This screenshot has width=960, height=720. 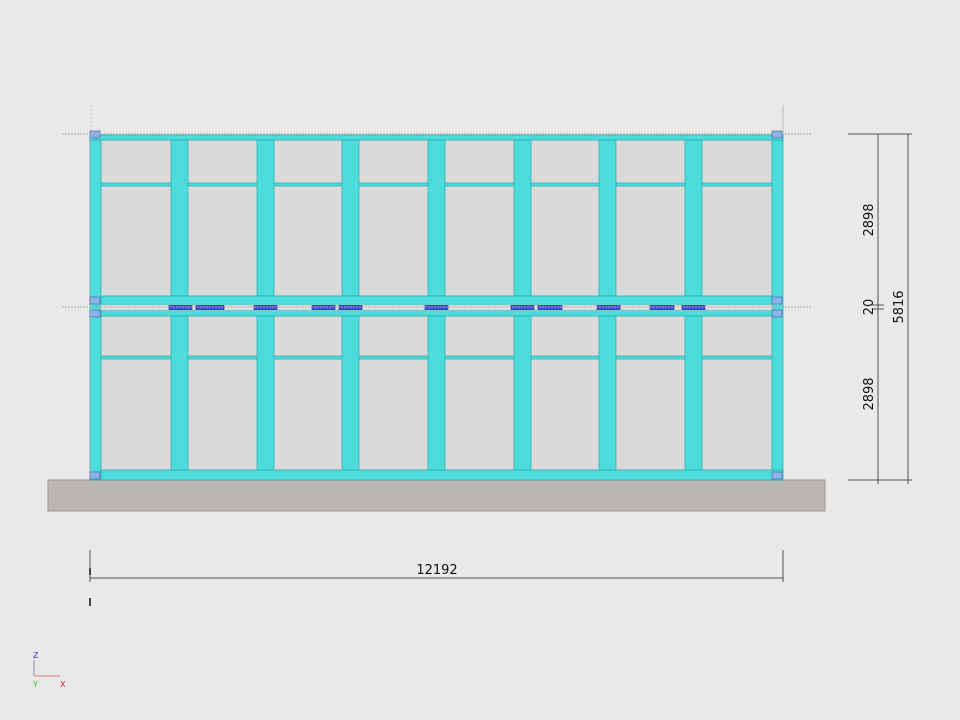 I want to click on axis-y-label: Y, so click(x=35, y=684).